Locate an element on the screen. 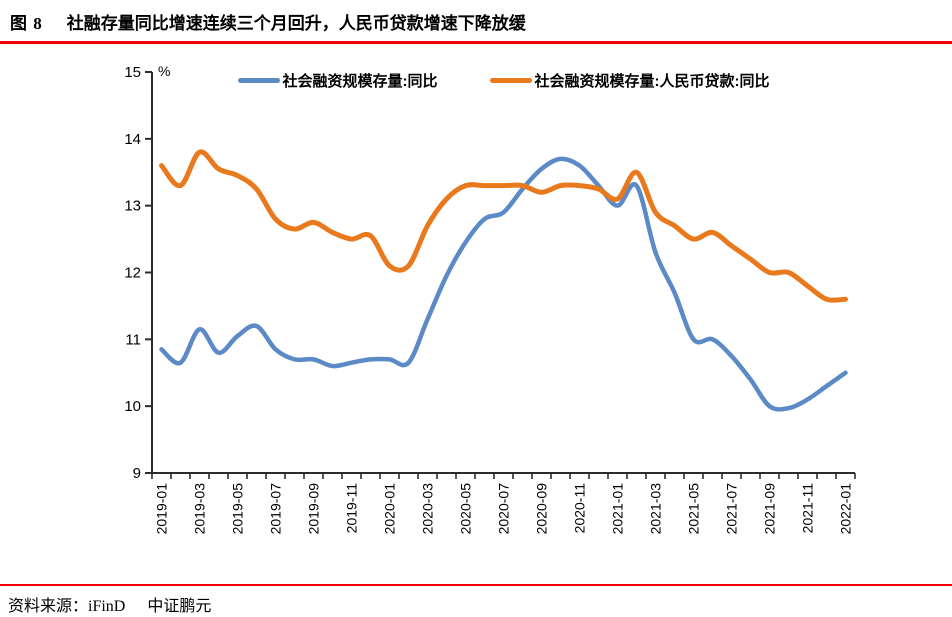 The height and width of the screenshot is (617, 952). x-tick-label: 2020-07 is located at coordinates (504, 509).